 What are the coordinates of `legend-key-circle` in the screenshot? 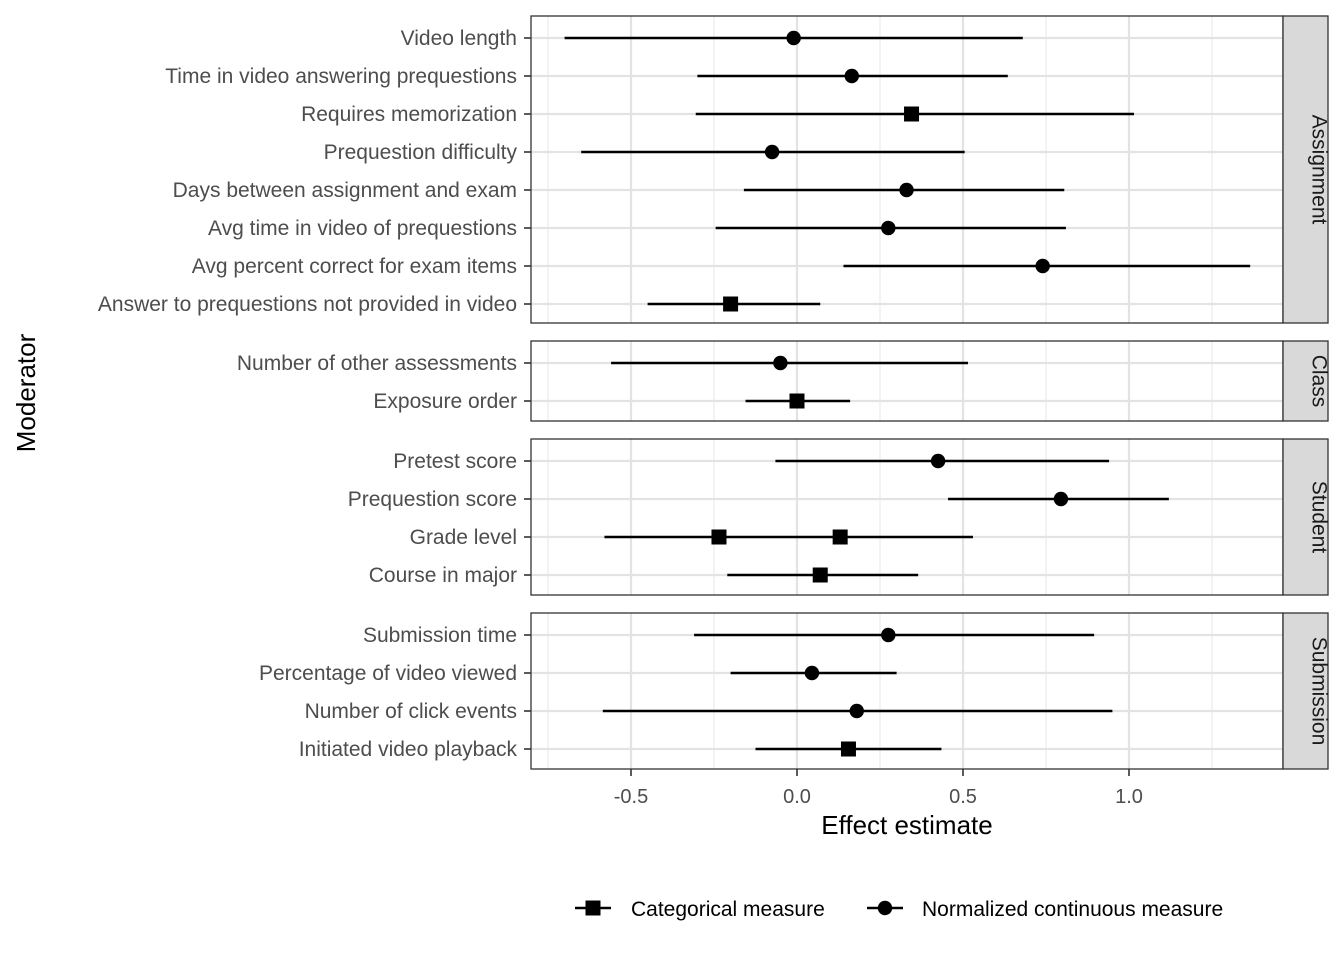 It's located at (885, 908).